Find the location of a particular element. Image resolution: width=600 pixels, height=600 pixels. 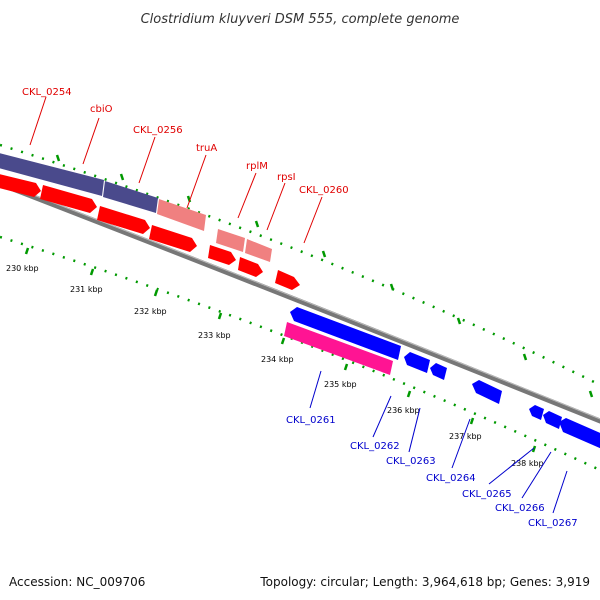

gene-label: CKL_0254 is located at coordinates (47, 92).